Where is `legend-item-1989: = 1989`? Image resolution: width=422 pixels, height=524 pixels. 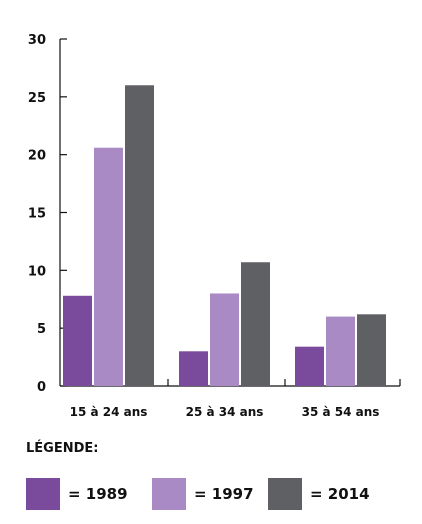 legend-item-1989: = 1989 is located at coordinates (77, 494).